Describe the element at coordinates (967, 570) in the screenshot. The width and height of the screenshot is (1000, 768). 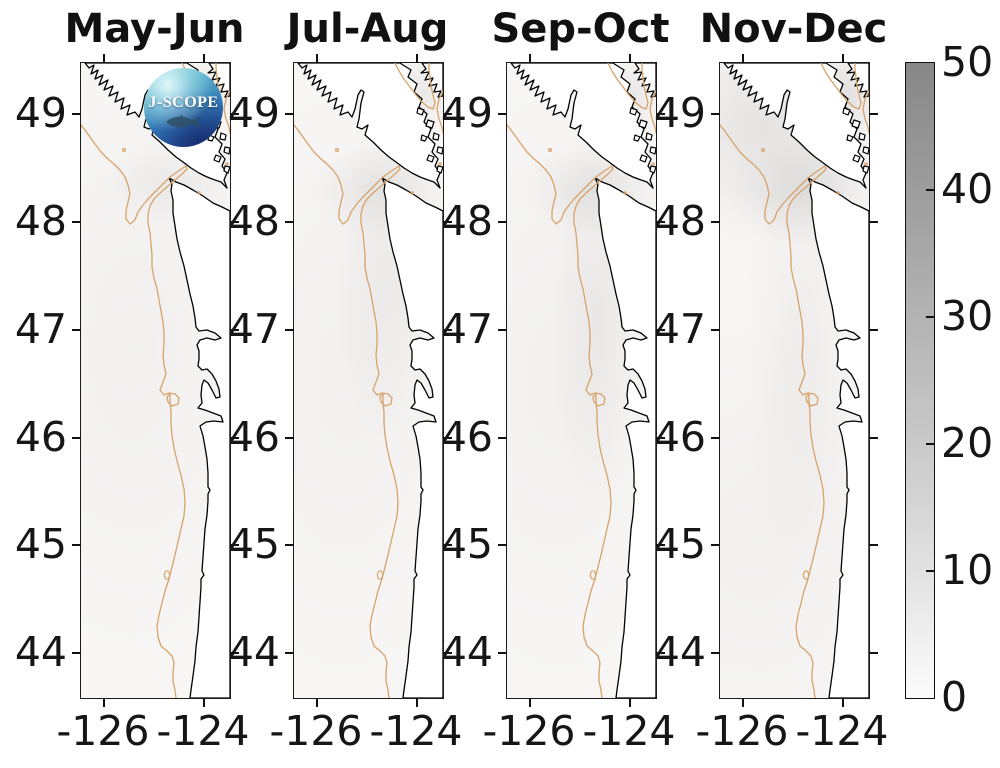
I see `colorbar-tick-label: 10` at that location.